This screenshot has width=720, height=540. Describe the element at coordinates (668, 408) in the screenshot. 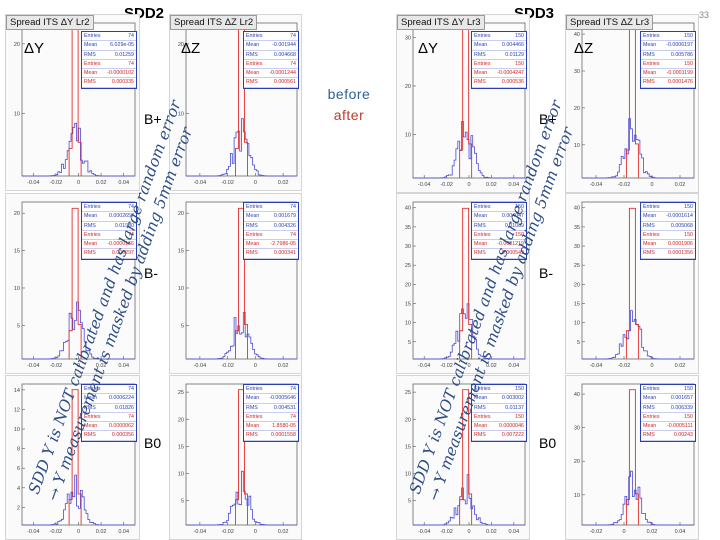

I see `stats-row: RMS 0.006339` at that location.